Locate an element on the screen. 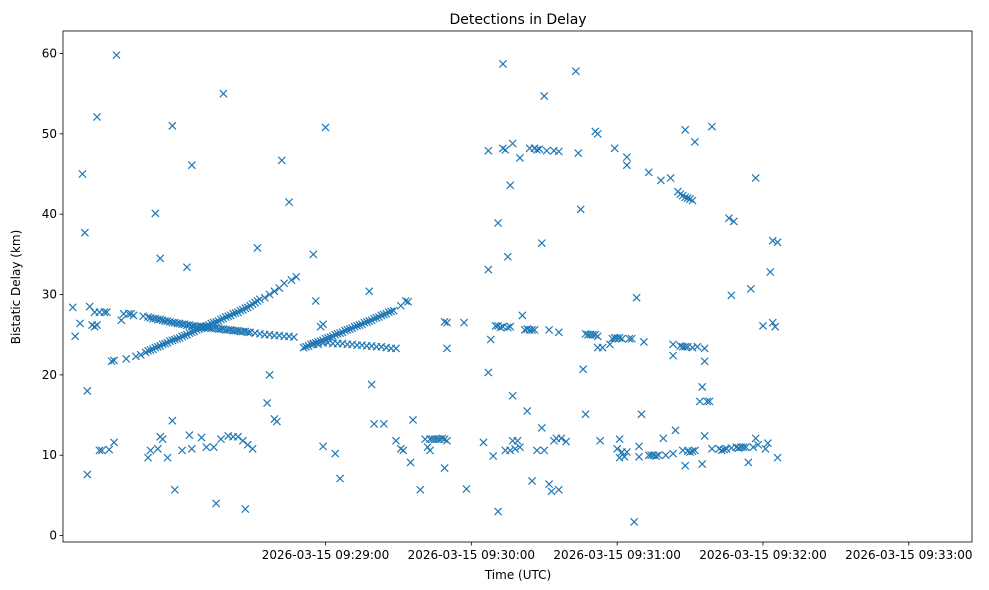 The height and width of the screenshot is (590, 989). y-tick-label: 50 is located at coordinates (49, 134).